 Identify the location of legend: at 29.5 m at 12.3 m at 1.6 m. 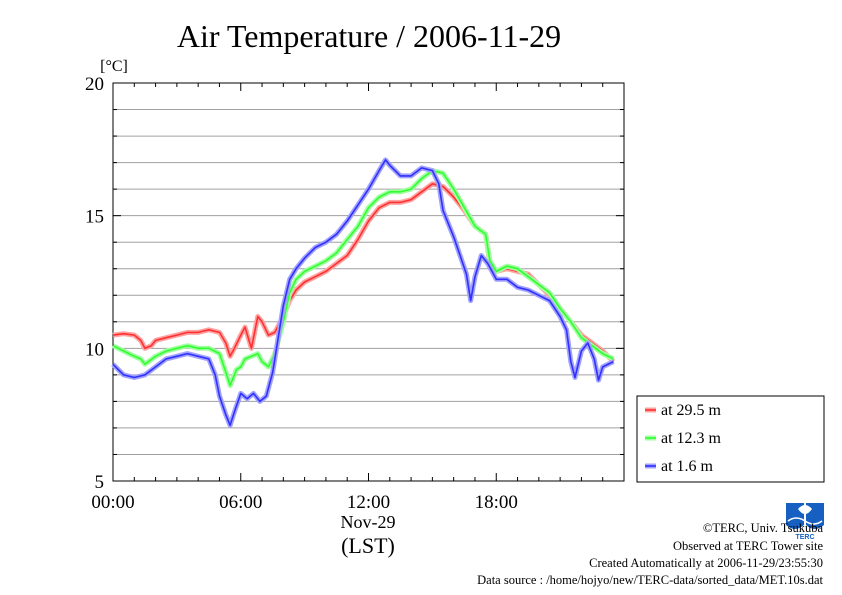
(730, 439).